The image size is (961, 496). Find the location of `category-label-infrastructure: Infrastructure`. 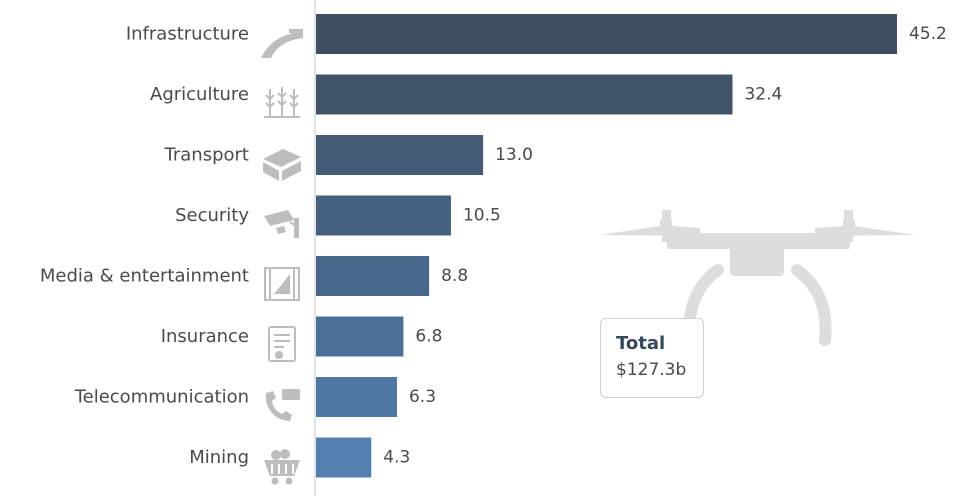

category-label-infrastructure: Infrastructure is located at coordinates (187, 34).